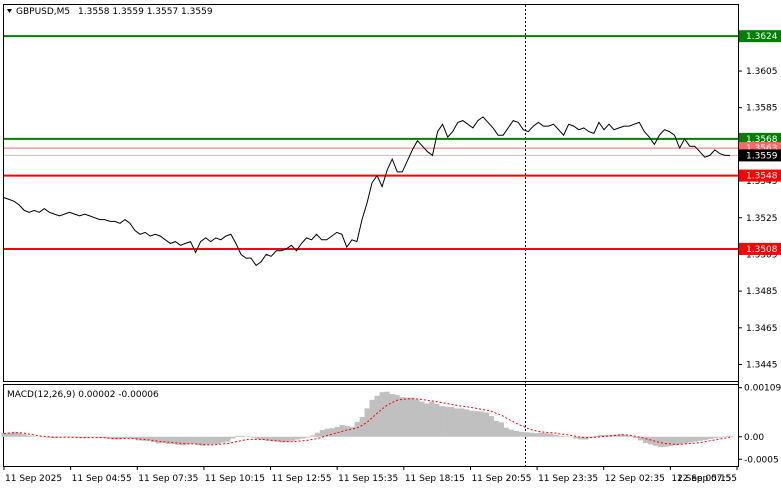 The height and width of the screenshot is (489, 781). I want to click on level-price-text: 1.3624, so click(762, 37).